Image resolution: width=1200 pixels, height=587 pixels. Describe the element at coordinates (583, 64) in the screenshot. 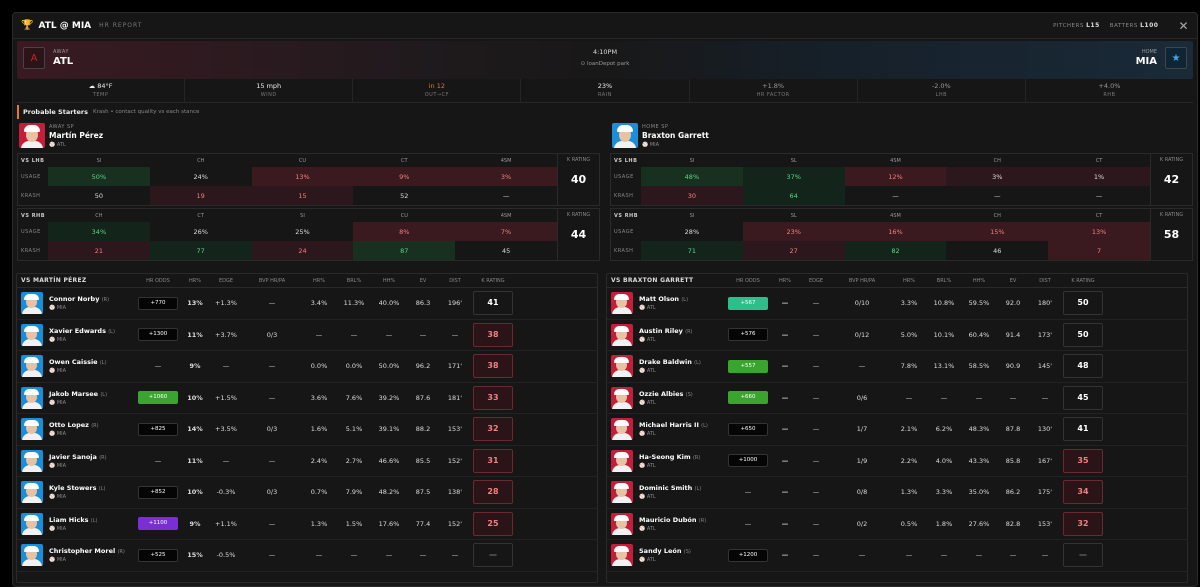

I see `location-pin-icon: ⊙` at that location.